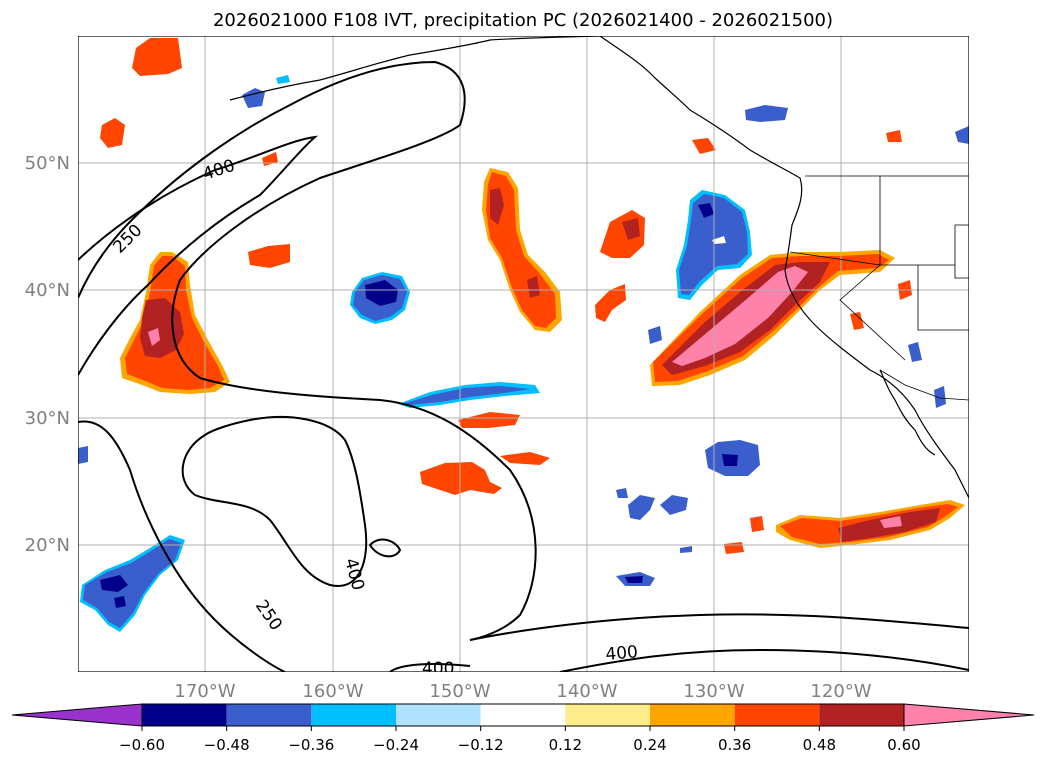  Describe the element at coordinates (227, 745) in the screenshot. I see `colorbar-tick-label: −0.48` at that location.